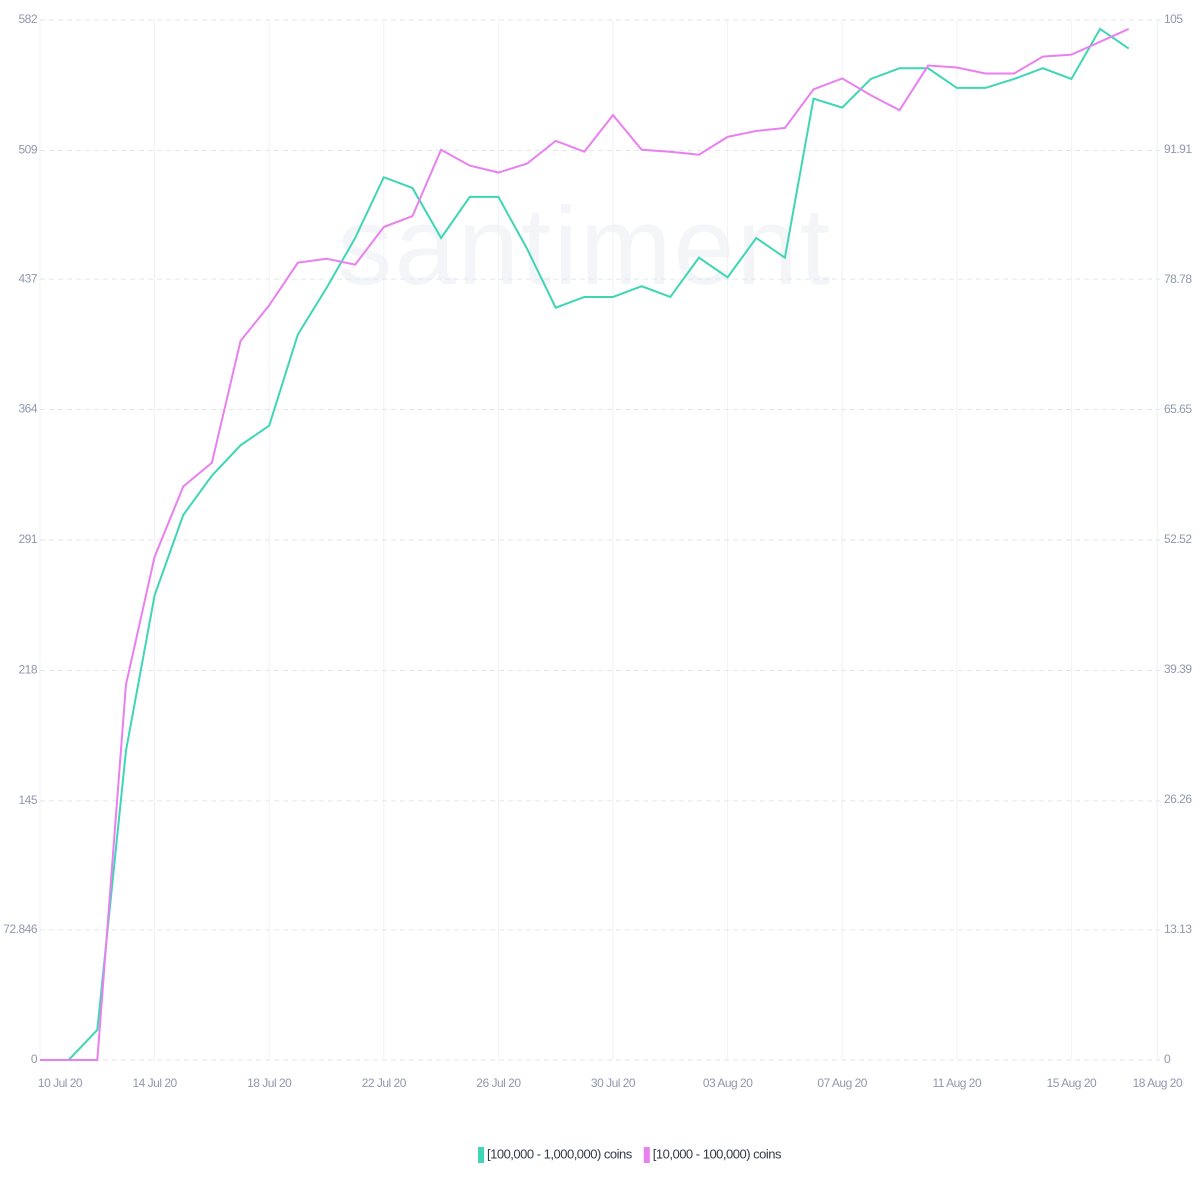  Describe the element at coordinates (20, 929) in the screenshot. I see `y-tick-label: 72.846` at that location.